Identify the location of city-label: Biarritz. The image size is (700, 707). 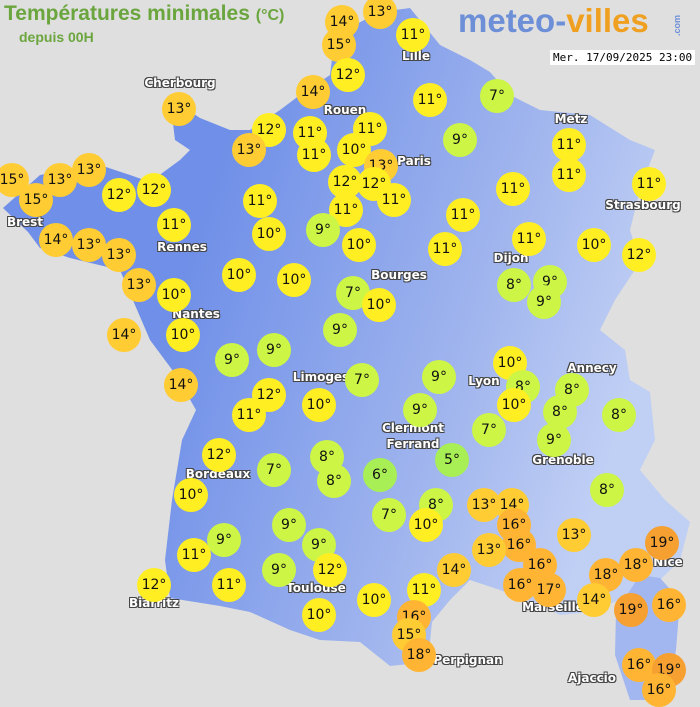
(154, 603).